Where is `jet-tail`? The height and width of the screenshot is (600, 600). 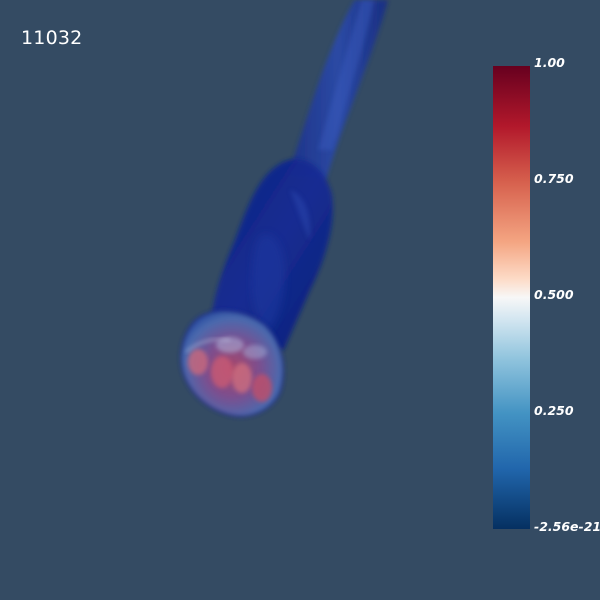
jet-tail is located at coordinates (338, 90).